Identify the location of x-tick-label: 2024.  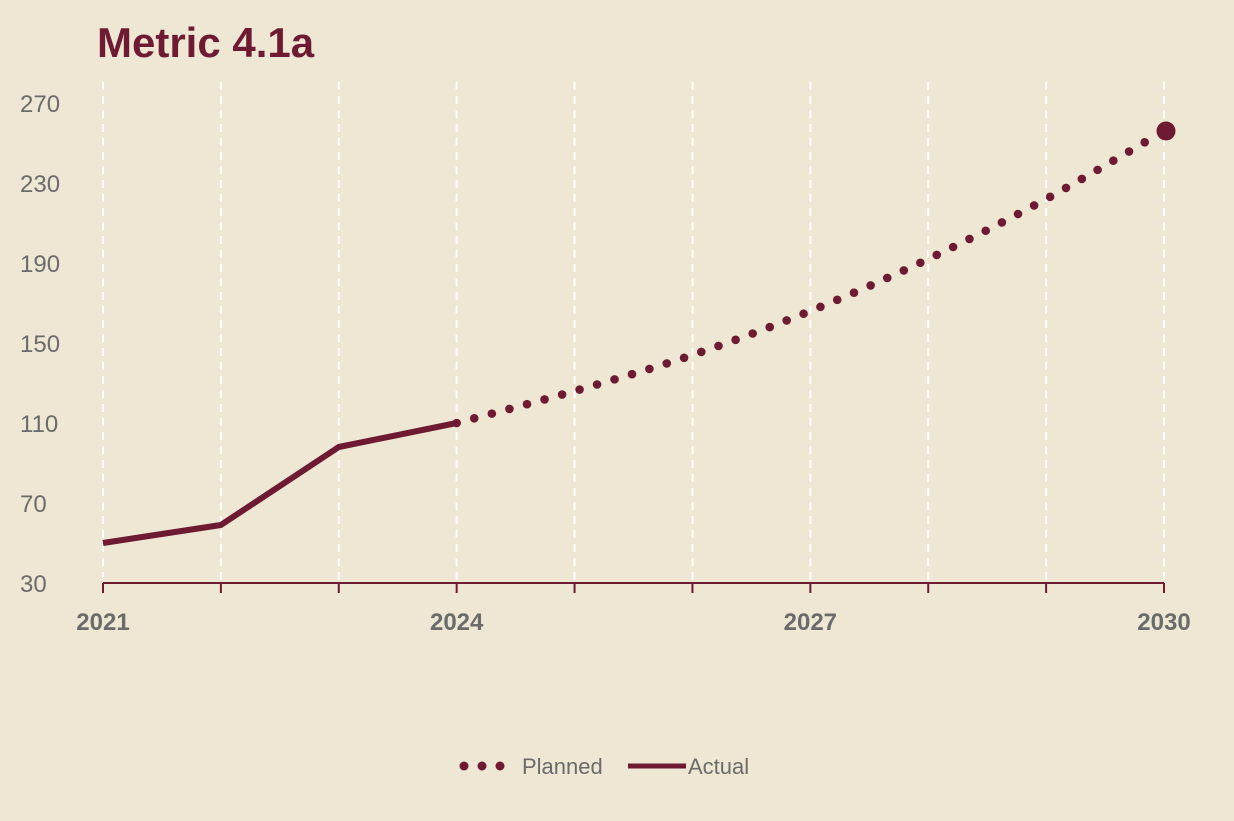
(457, 622).